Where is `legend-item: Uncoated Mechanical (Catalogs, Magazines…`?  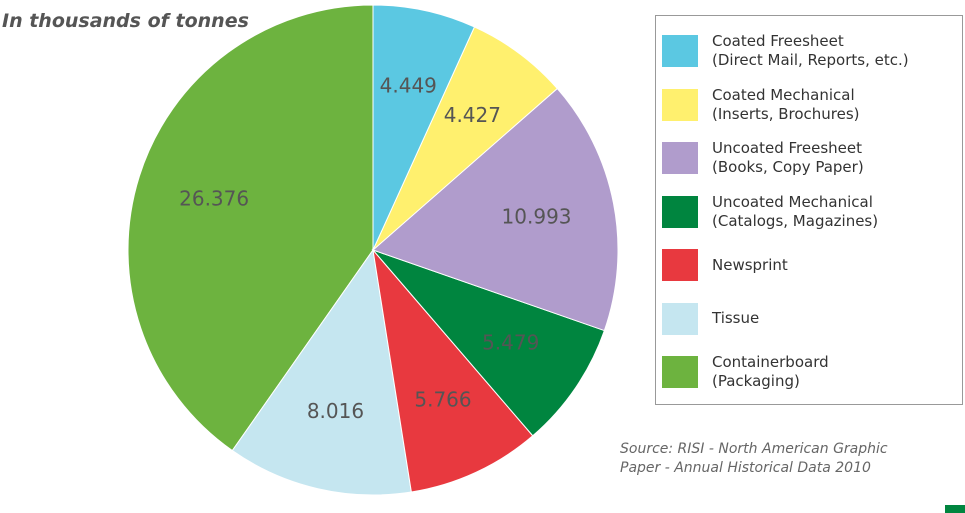
legend-item: Uncoated Mechanical (Catalogs, Magazines… is located at coordinates (770, 212).